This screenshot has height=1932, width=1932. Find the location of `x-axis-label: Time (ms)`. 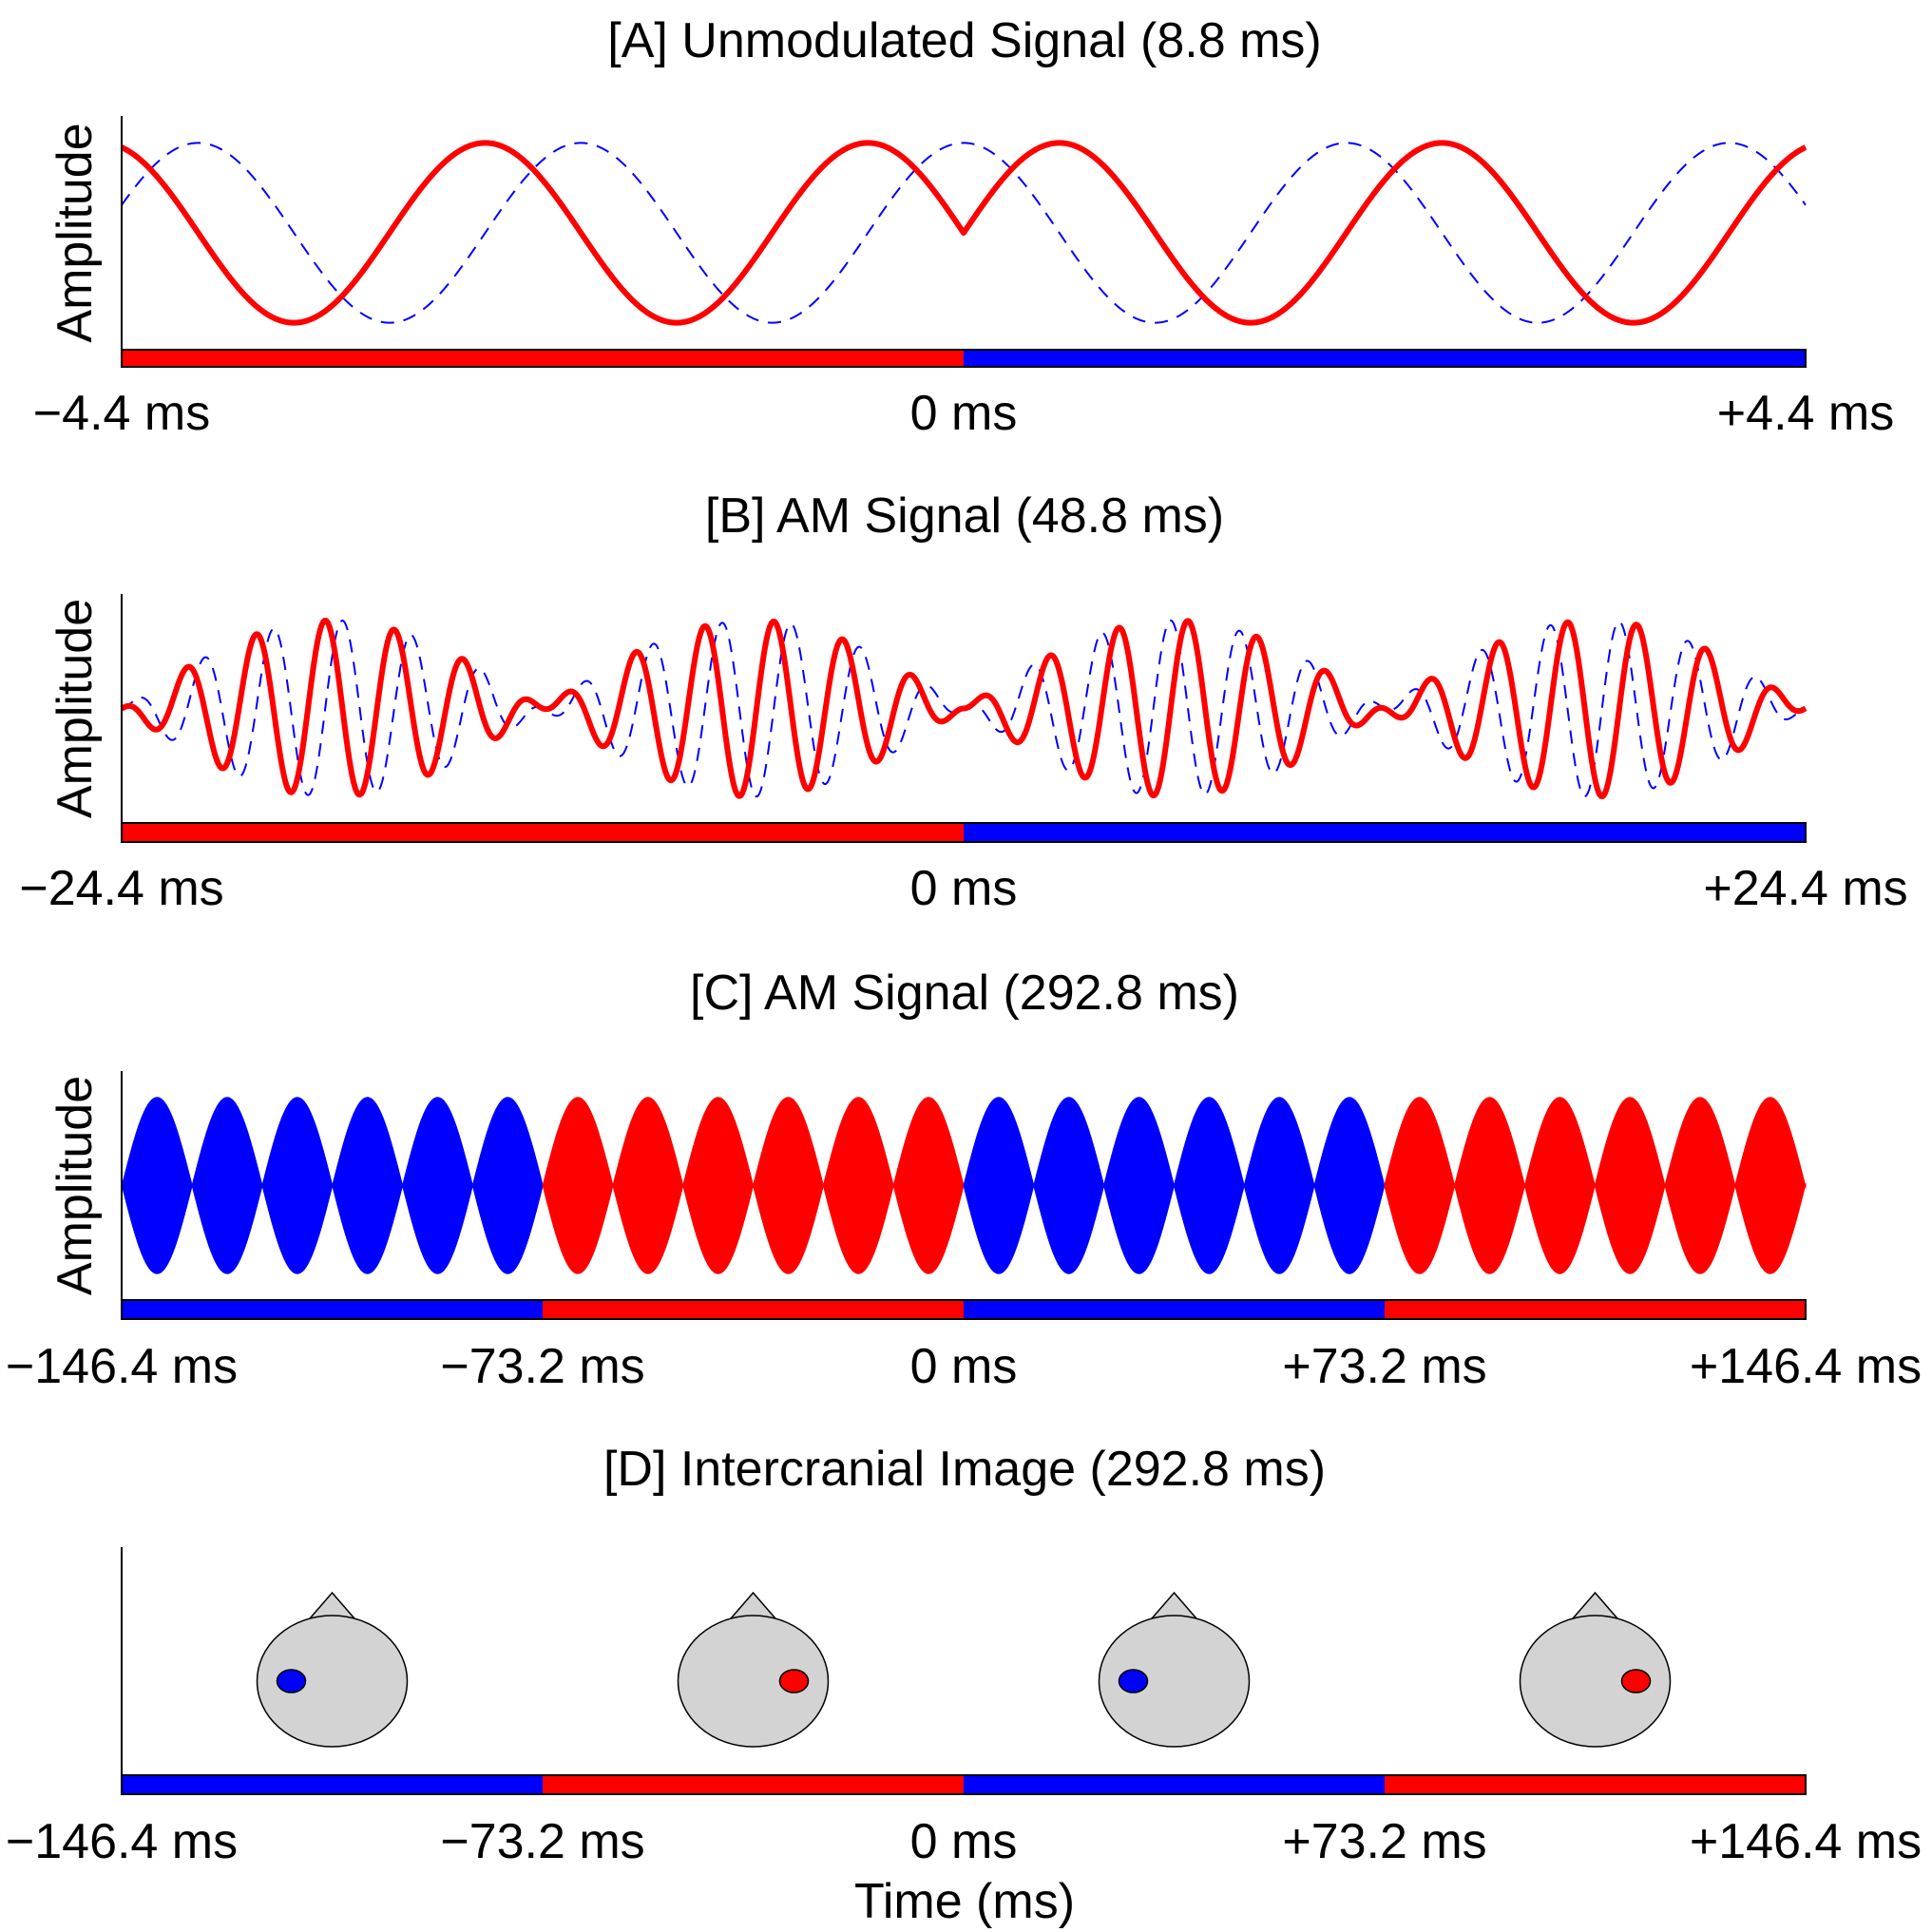

x-axis-label: Time (ms) is located at coordinates (964, 1901).